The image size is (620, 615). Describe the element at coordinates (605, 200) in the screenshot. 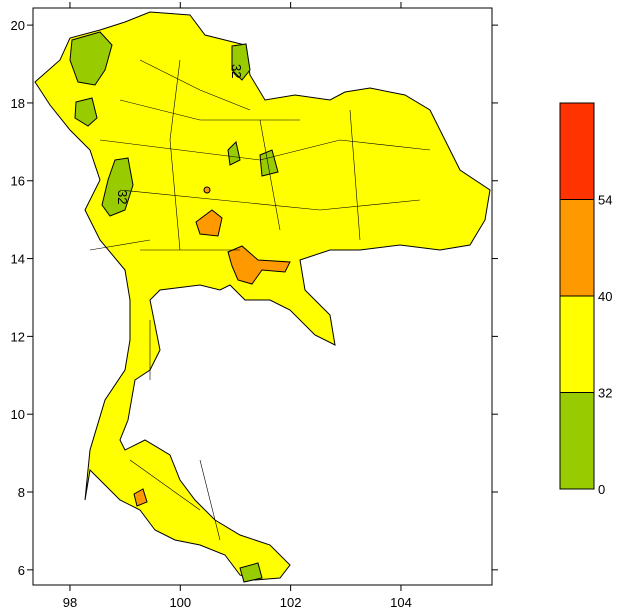

I see `colorbar-label: 54` at that location.